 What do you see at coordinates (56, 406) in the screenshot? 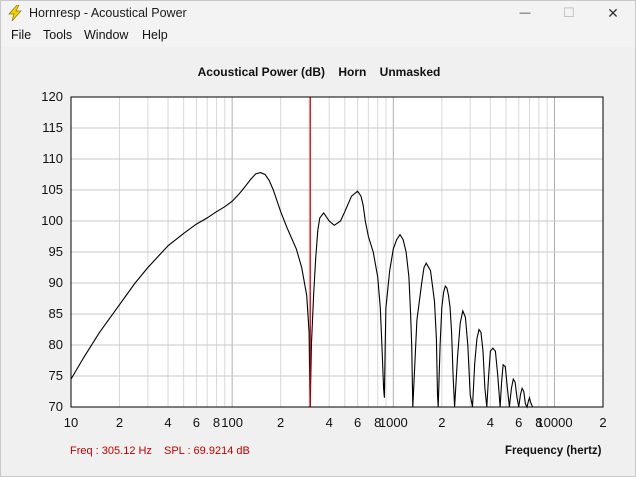
I see `y-tick-label: 70` at bounding box center [56, 406].